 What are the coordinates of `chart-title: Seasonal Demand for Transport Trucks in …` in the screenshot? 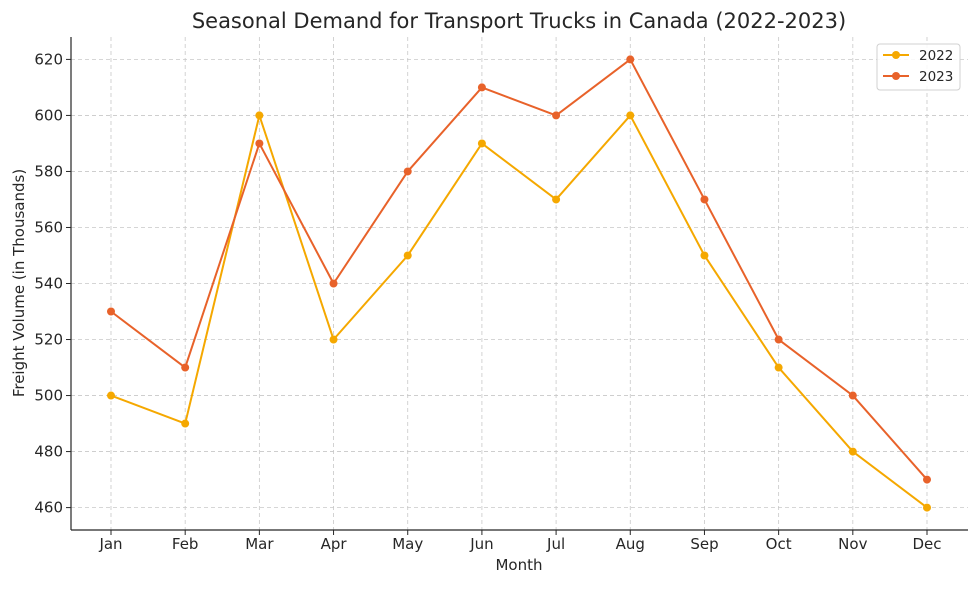 It's located at (519, 21).